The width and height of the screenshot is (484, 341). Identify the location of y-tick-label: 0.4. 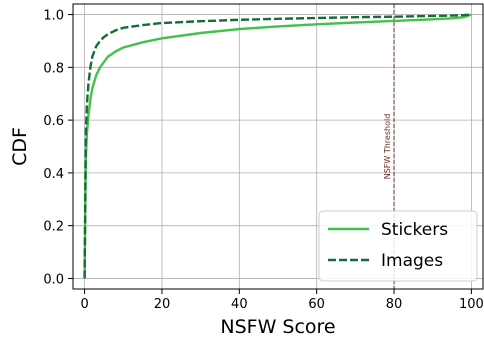
(53, 174).